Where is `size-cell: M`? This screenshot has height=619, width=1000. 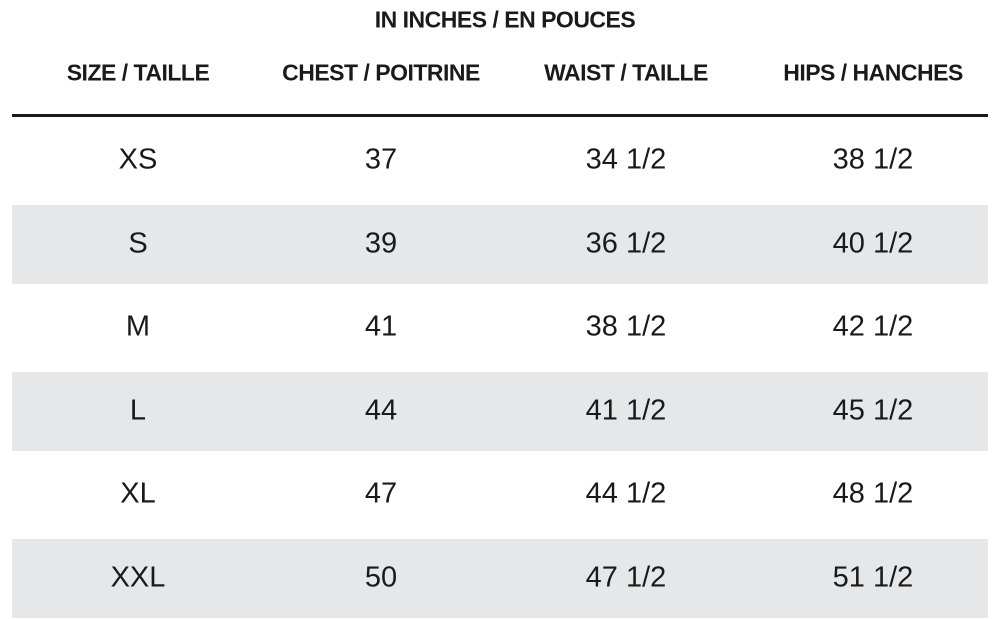 size-cell: M is located at coordinates (138, 326).